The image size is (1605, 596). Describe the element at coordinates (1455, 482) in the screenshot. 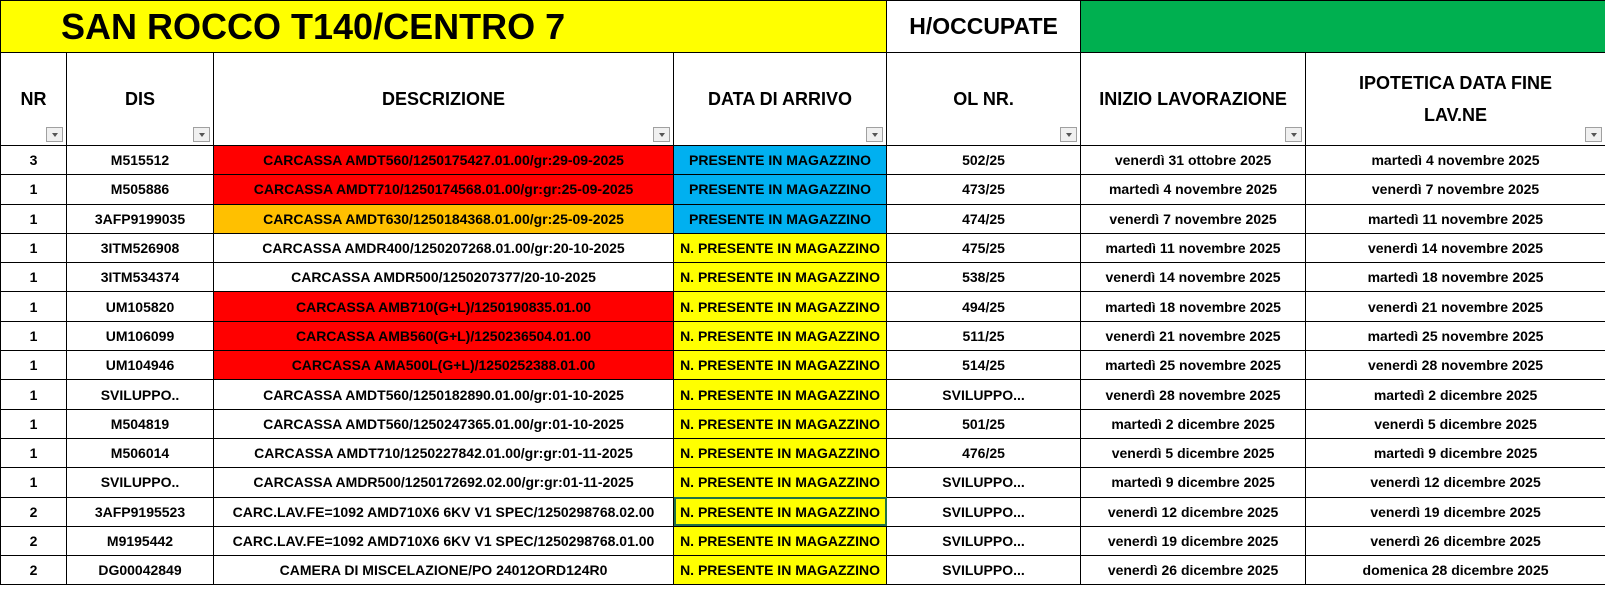

I see `cell-data-fine: venerdì 12 dicembre 2025` at that location.